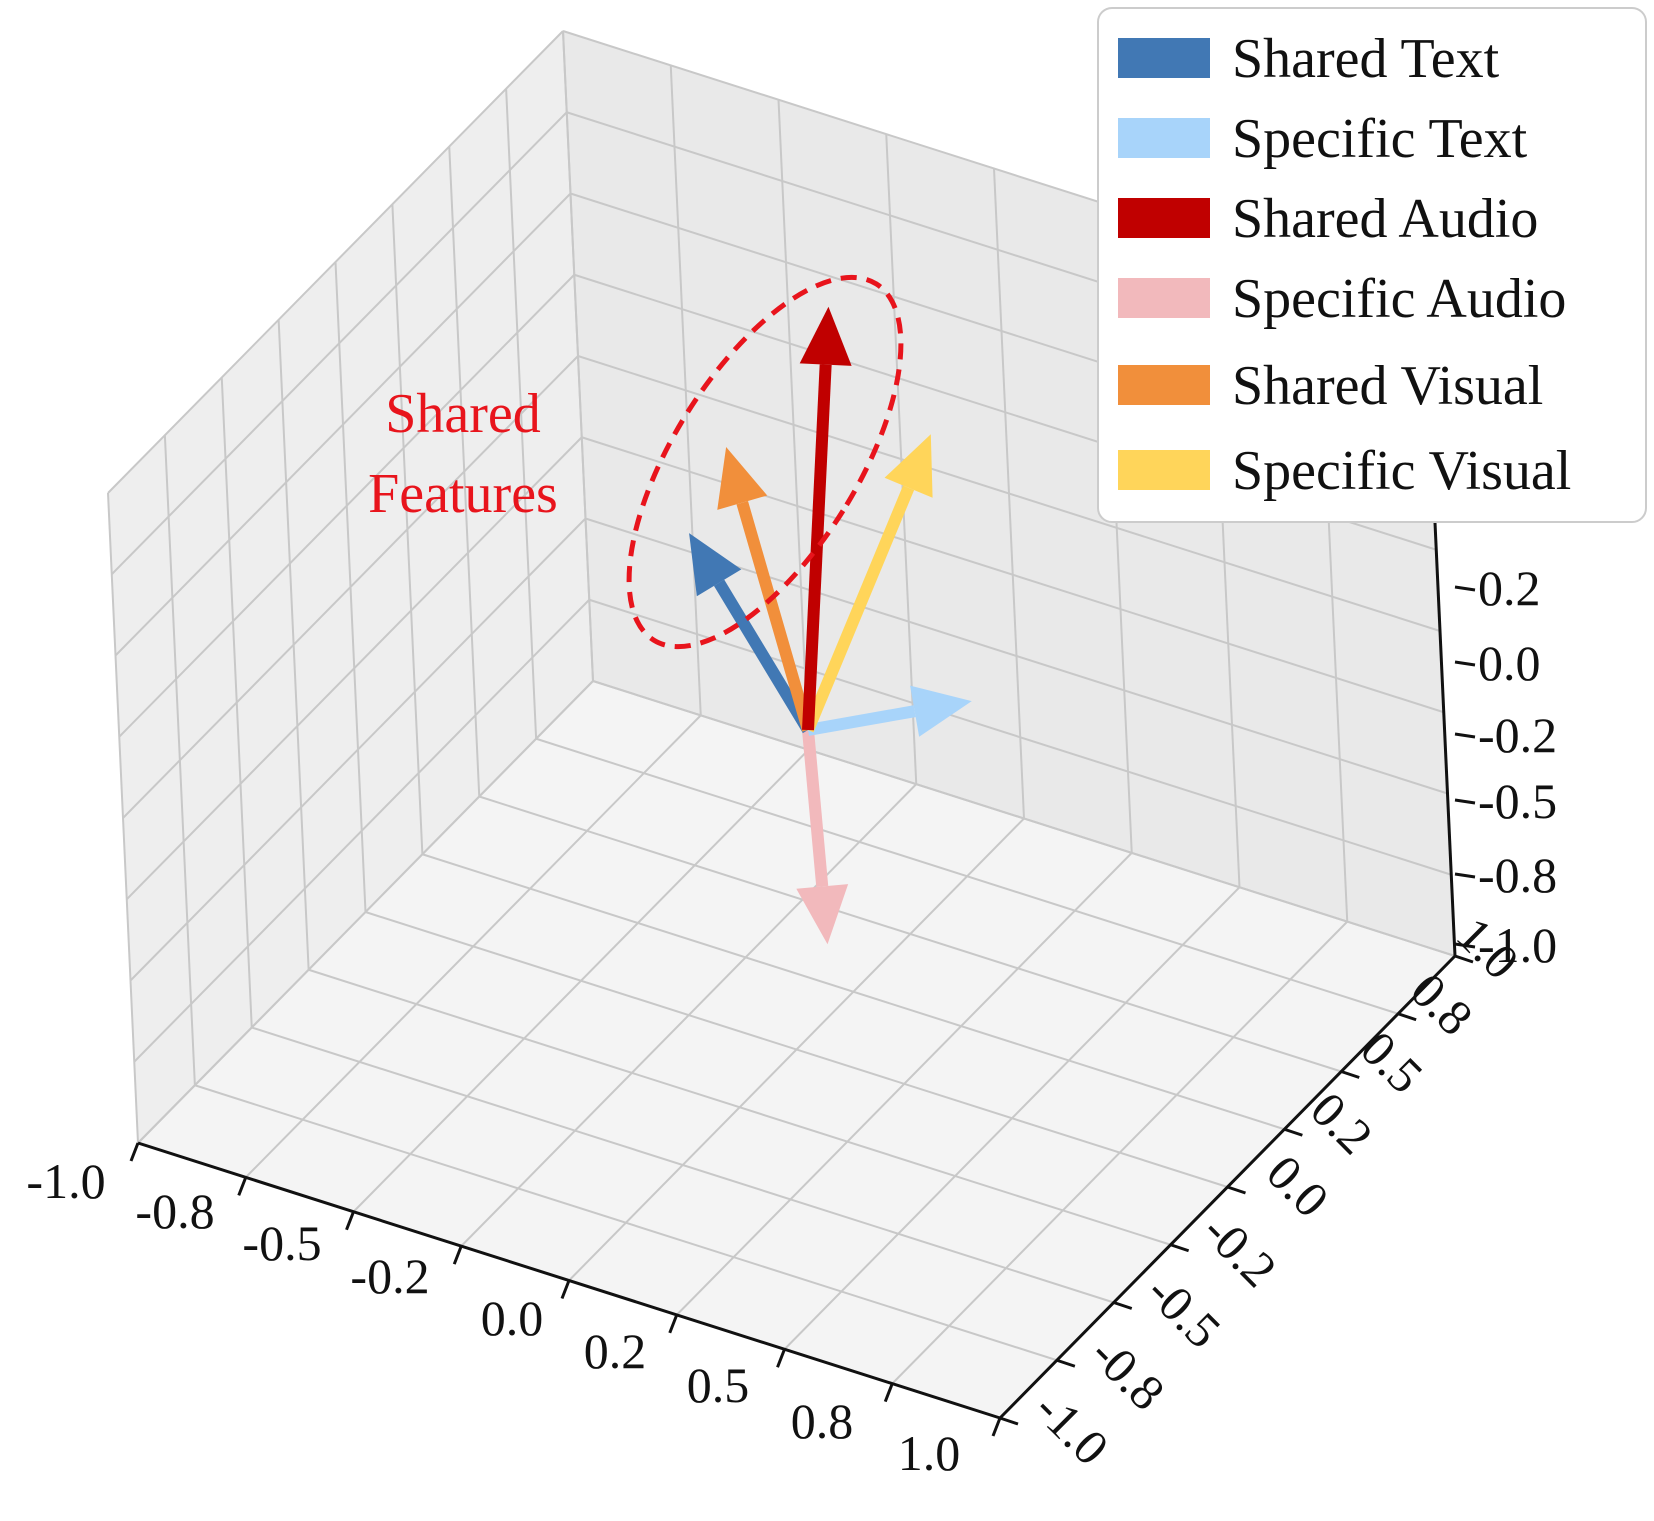 The width and height of the screenshot is (1654, 1521). I want to click on x-tick-label: 0.8, so click(822, 1421).